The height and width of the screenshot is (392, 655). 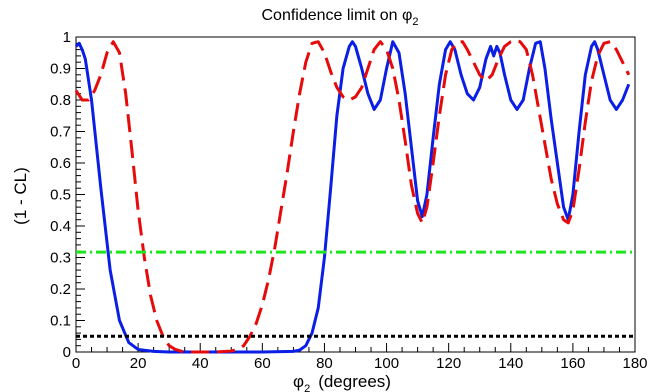 What do you see at coordinates (60, 289) in the screenshot?
I see `y-tick-label: 0.2` at bounding box center [60, 289].